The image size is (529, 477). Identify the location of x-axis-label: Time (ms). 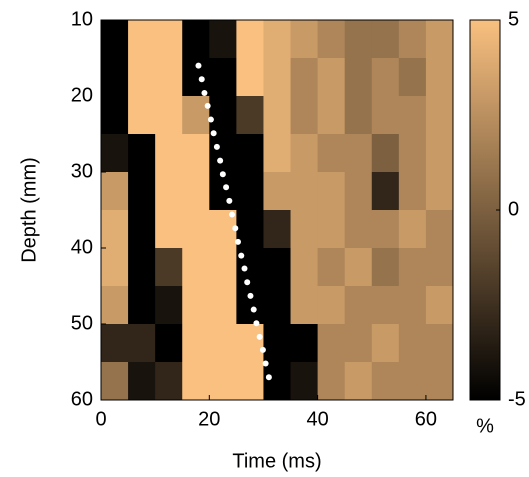
(276, 461).